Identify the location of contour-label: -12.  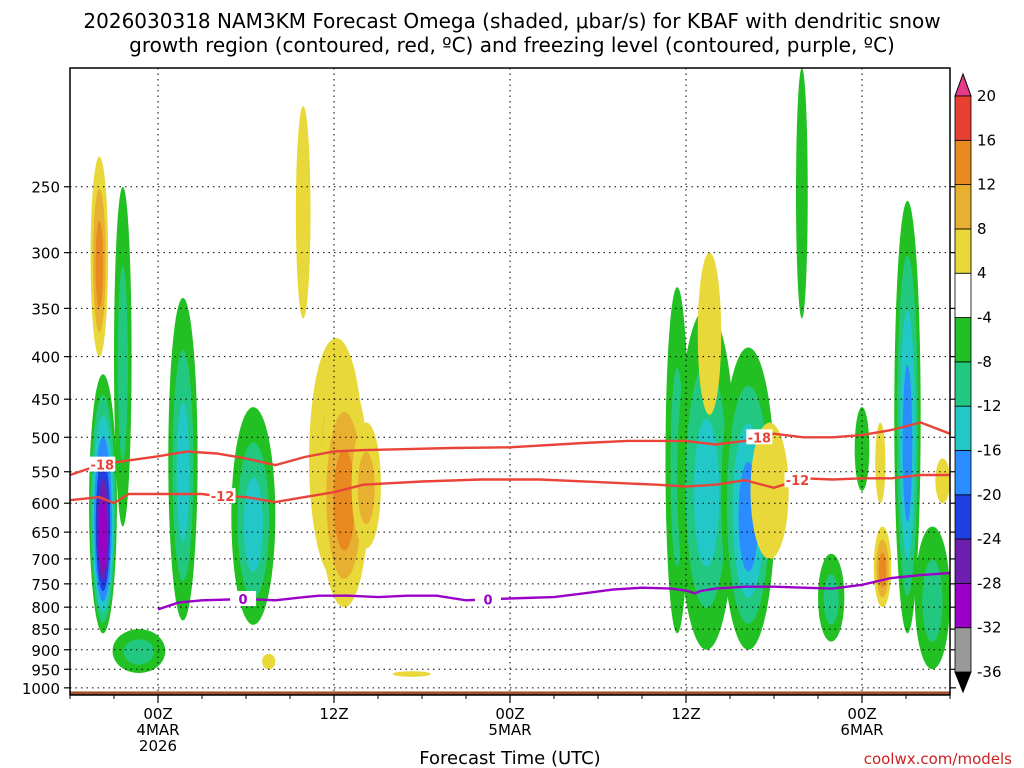
(223, 497).